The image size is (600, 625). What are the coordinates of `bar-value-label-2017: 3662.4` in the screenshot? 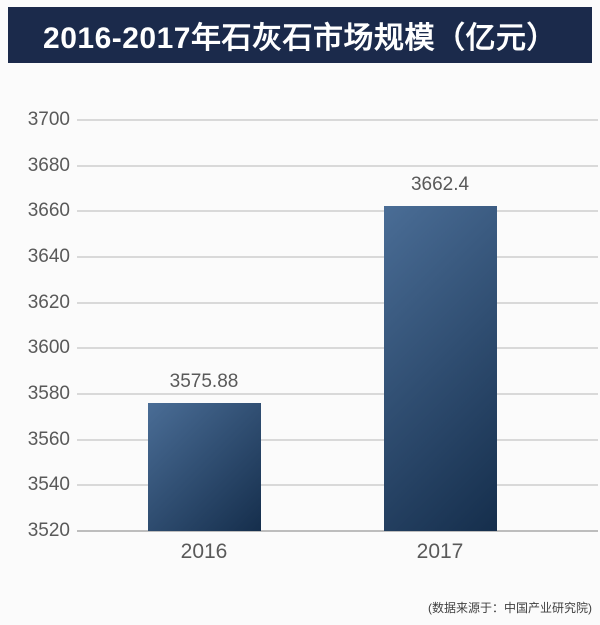 It's located at (440, 184).